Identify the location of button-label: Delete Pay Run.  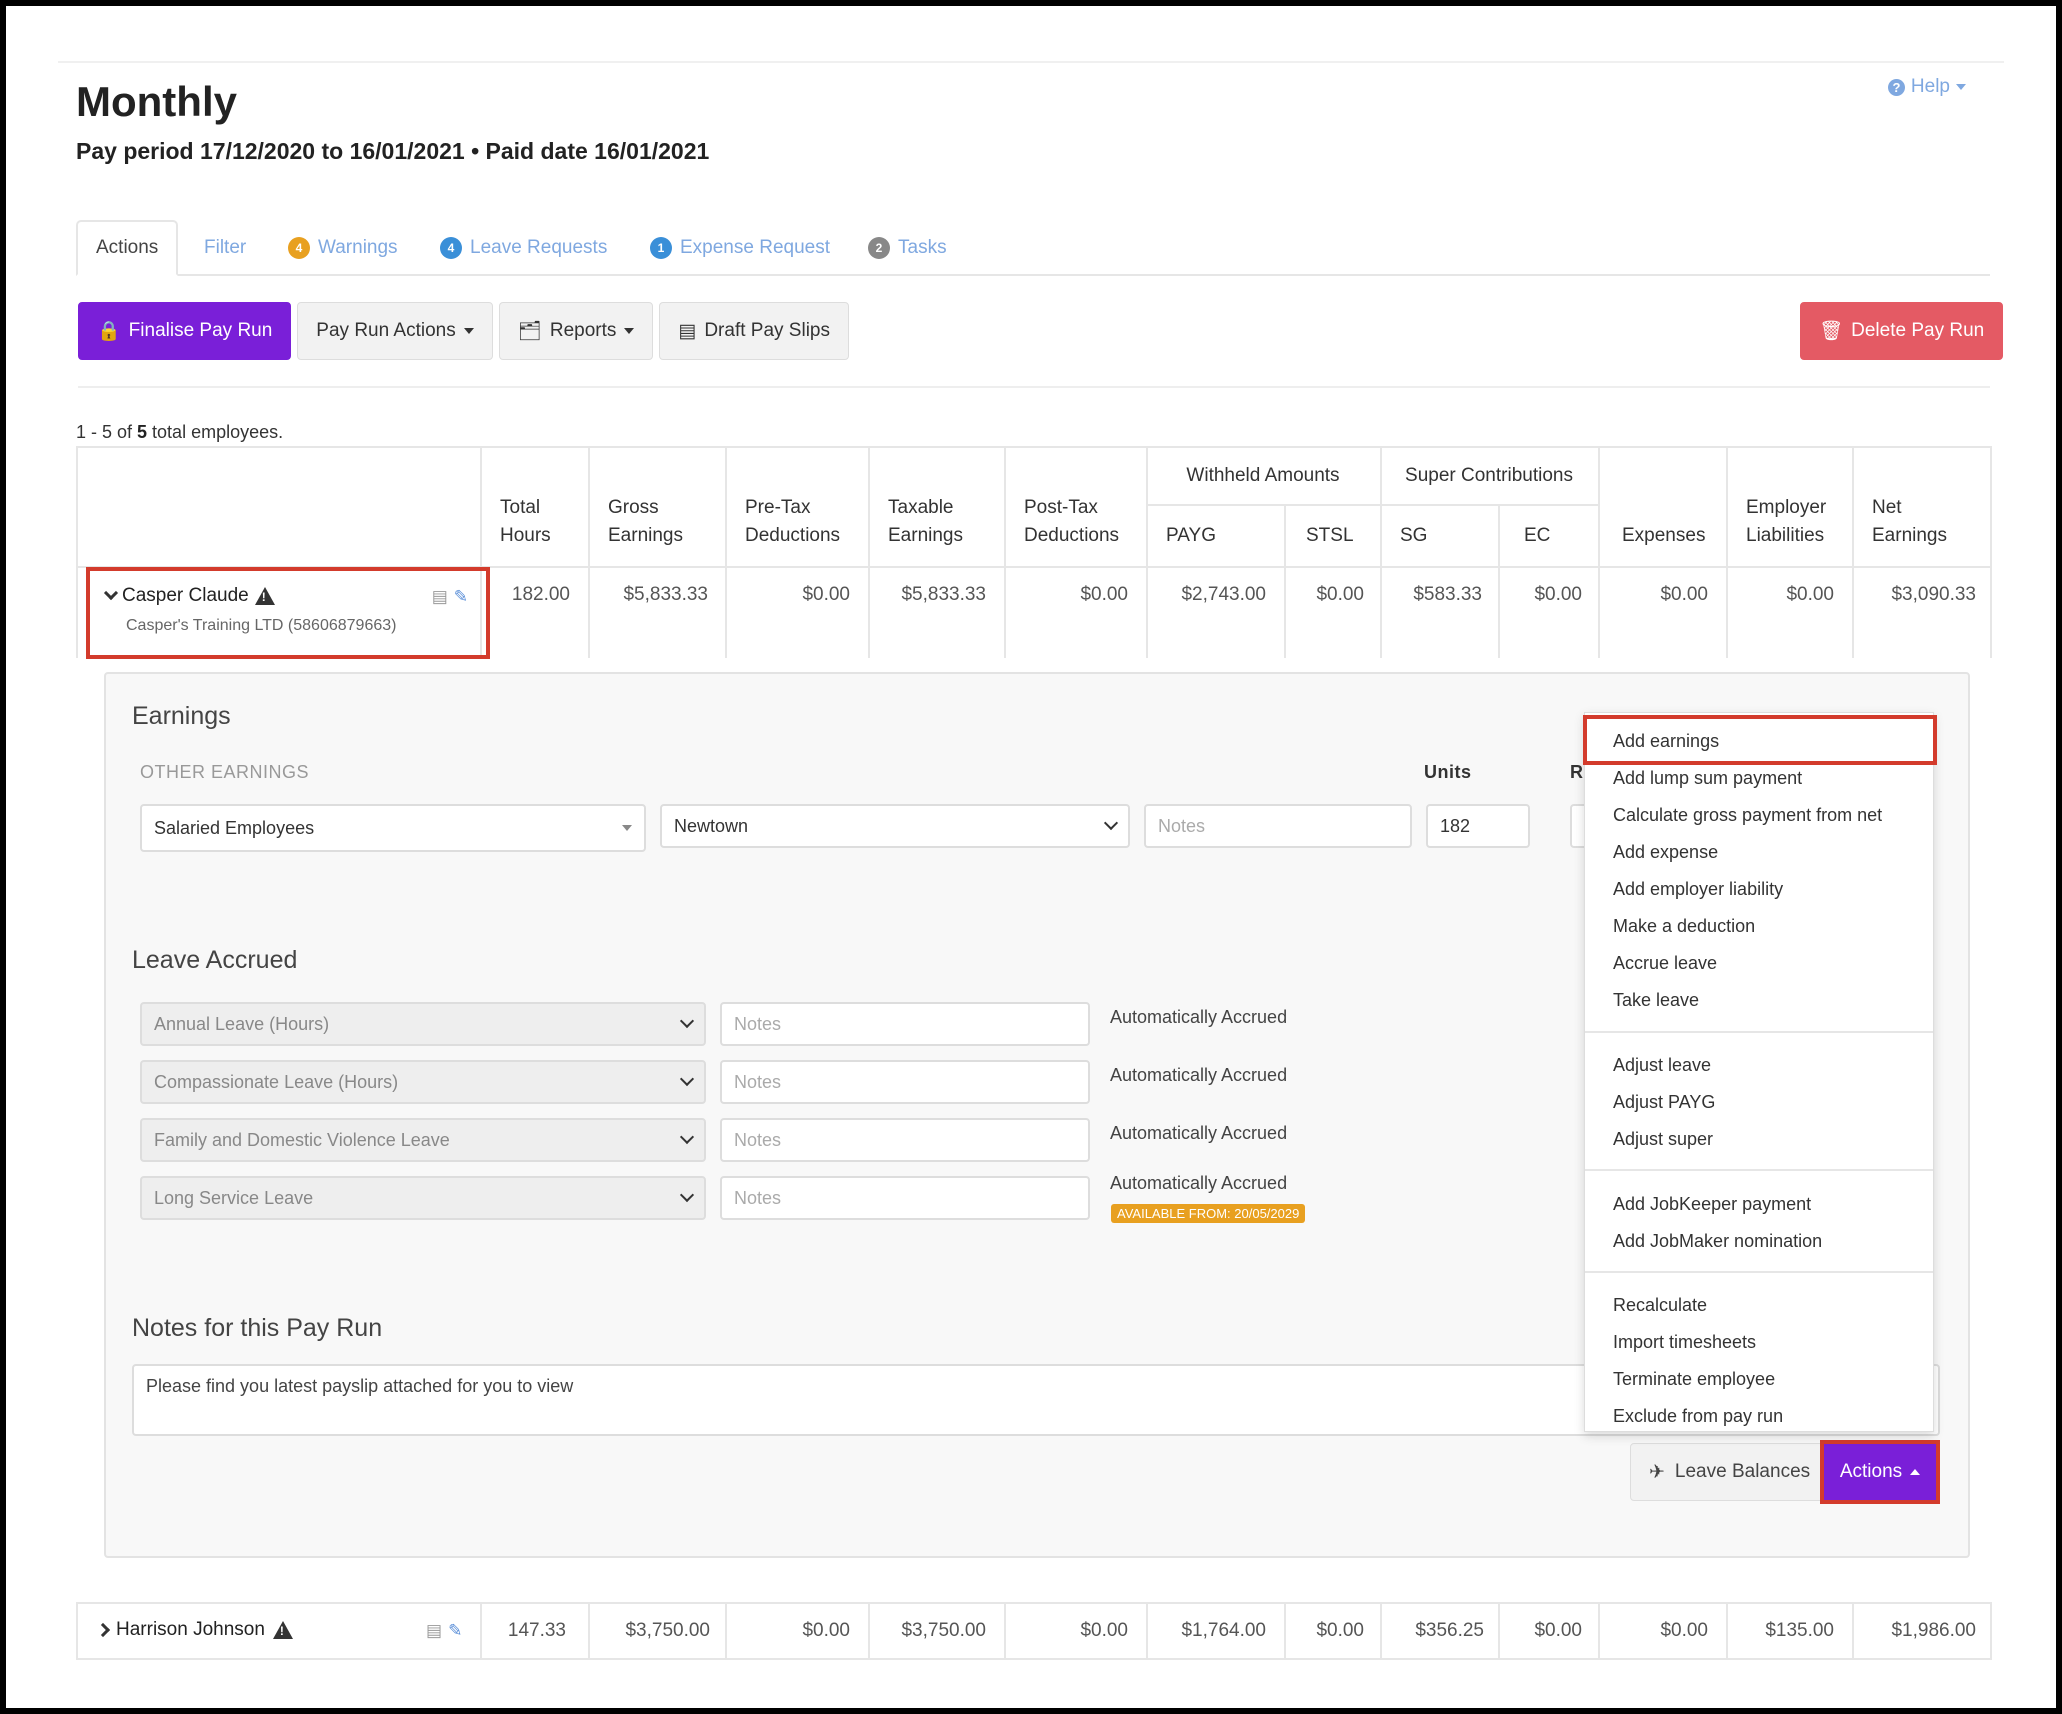
(1918, 330).